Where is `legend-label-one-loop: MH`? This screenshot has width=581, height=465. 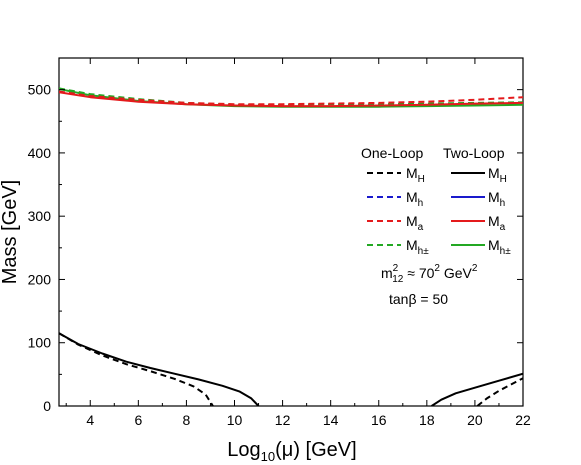
legend-label-one-loop: MH is located at coordinates (415, 175).